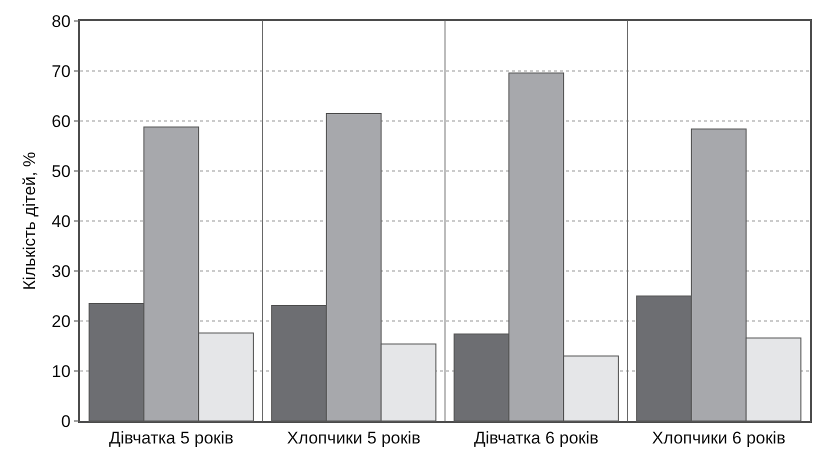 The image size is (824, 457). Describe the element at coordinates (171, 438) in the screenshot. I see `x-tick-label: Дівчатка 5 років` at that location.